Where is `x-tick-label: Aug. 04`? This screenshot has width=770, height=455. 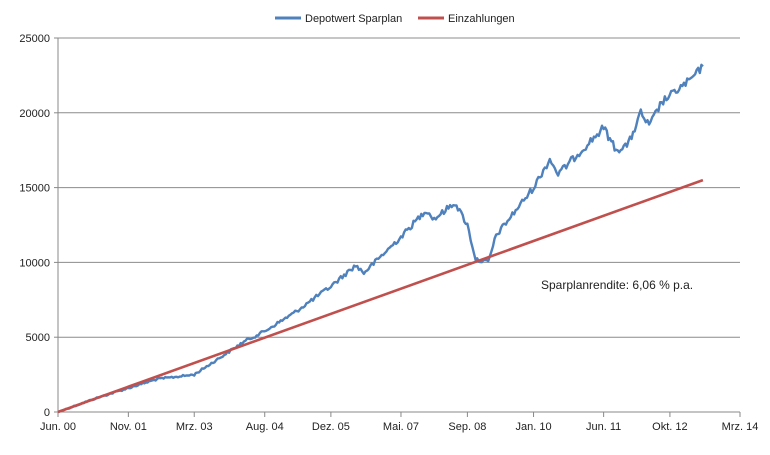
x-tick-label: Aug. 04 is located at coordinates (265, 427).